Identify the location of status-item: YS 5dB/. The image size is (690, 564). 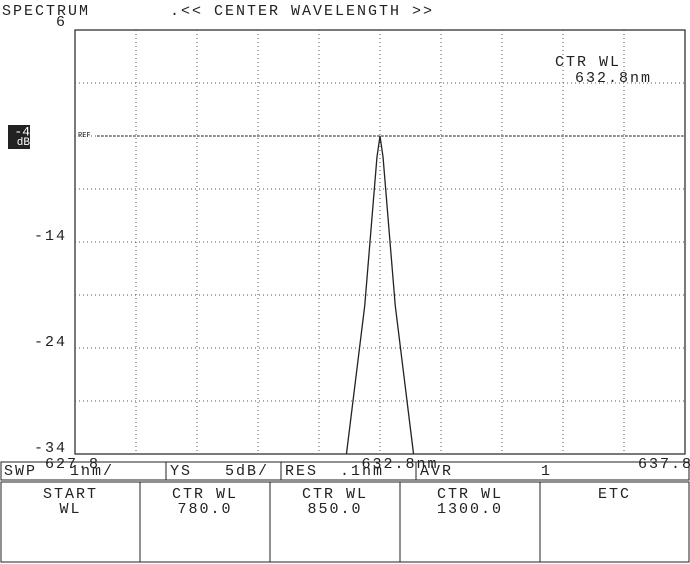
(219, 471).